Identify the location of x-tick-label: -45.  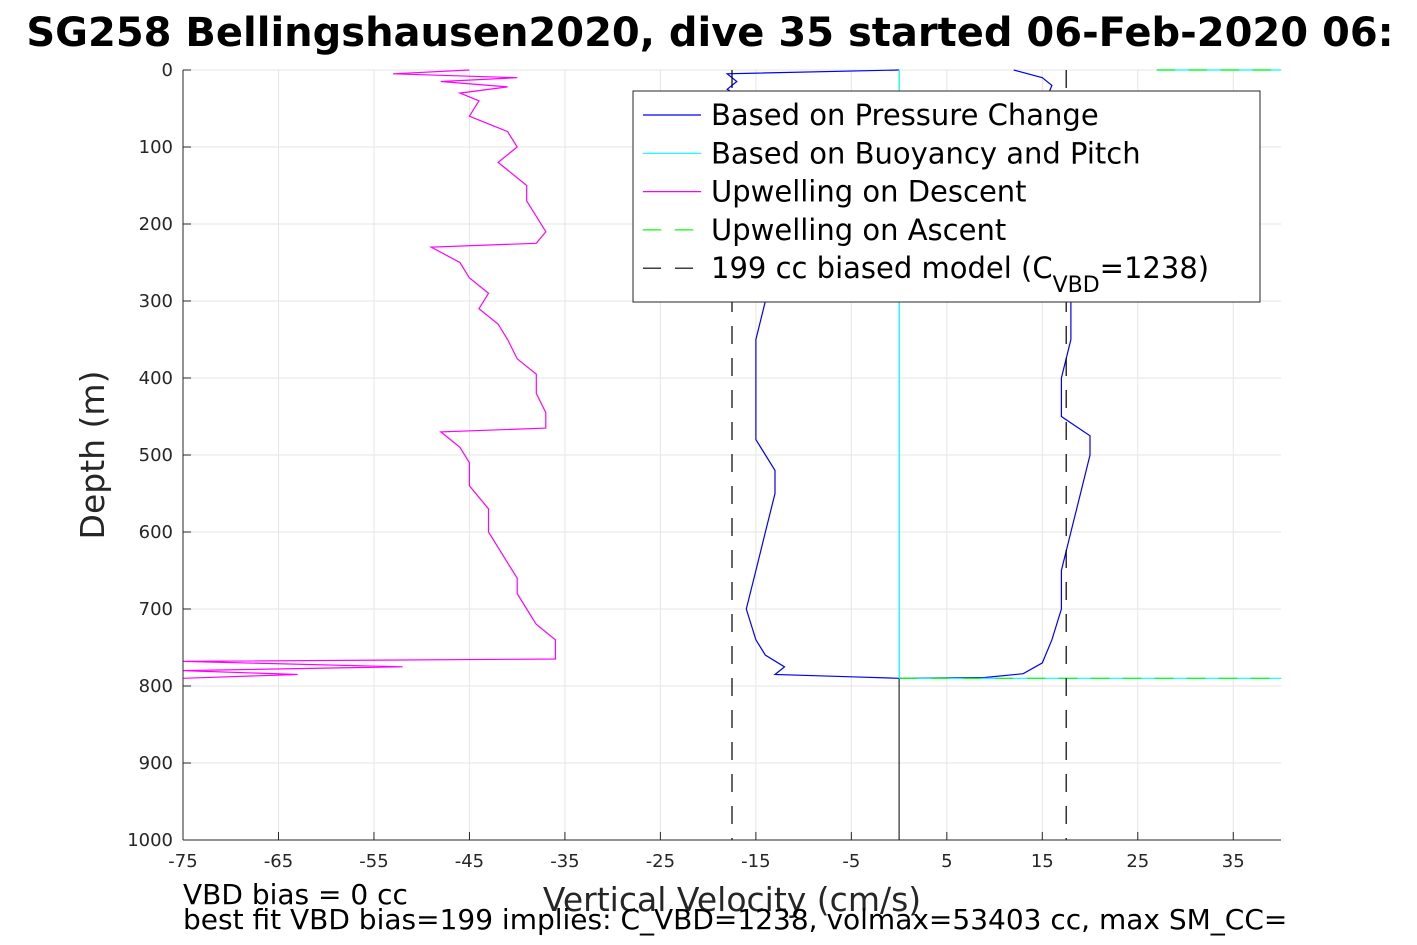
(469, 861).